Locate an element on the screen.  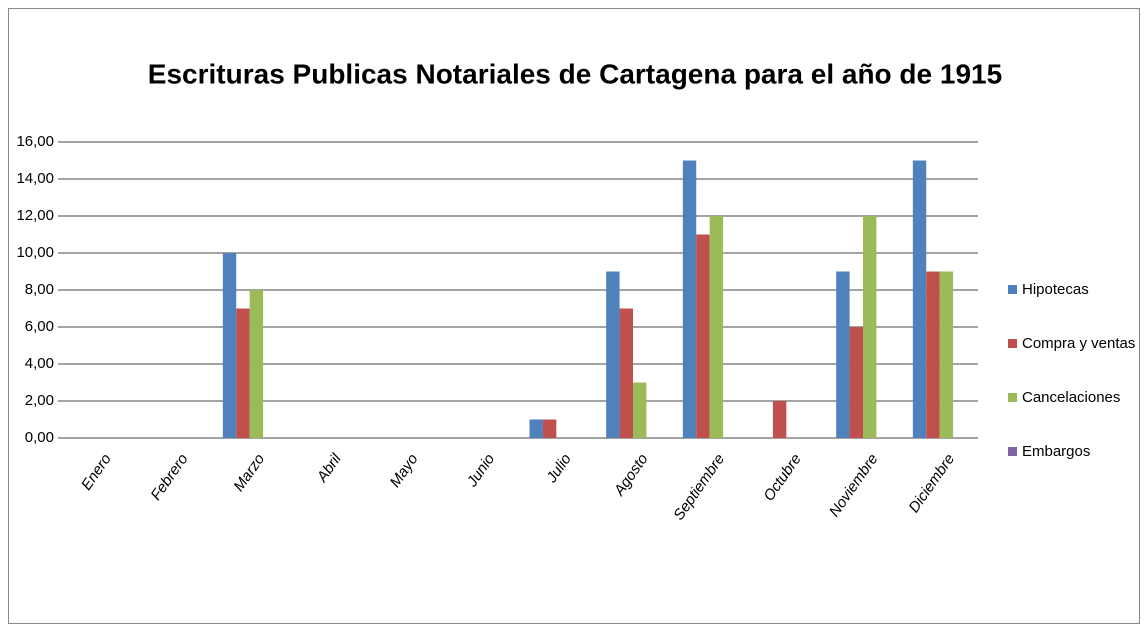
legend-label: Compra y ventas is located at coordinates (1078, 343).